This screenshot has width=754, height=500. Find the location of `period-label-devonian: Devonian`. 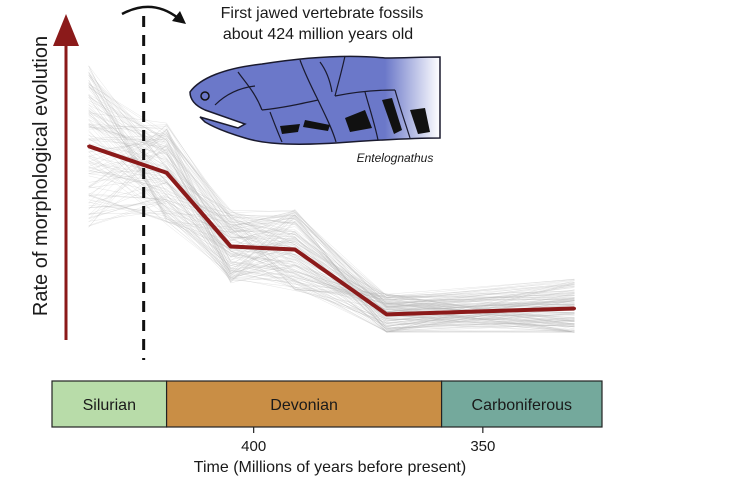

period-label-devonian: Devonian is located at coordinates (304, 405).